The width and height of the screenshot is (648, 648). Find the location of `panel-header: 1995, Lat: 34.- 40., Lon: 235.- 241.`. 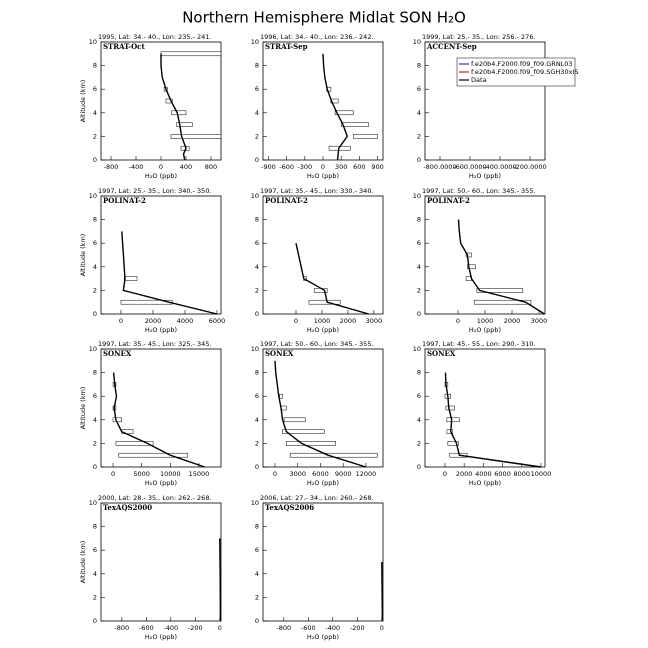

panel-header: 1995, Lat: 34.- 40., Lon: 235.- 241. is located at coordinates (155, 37).